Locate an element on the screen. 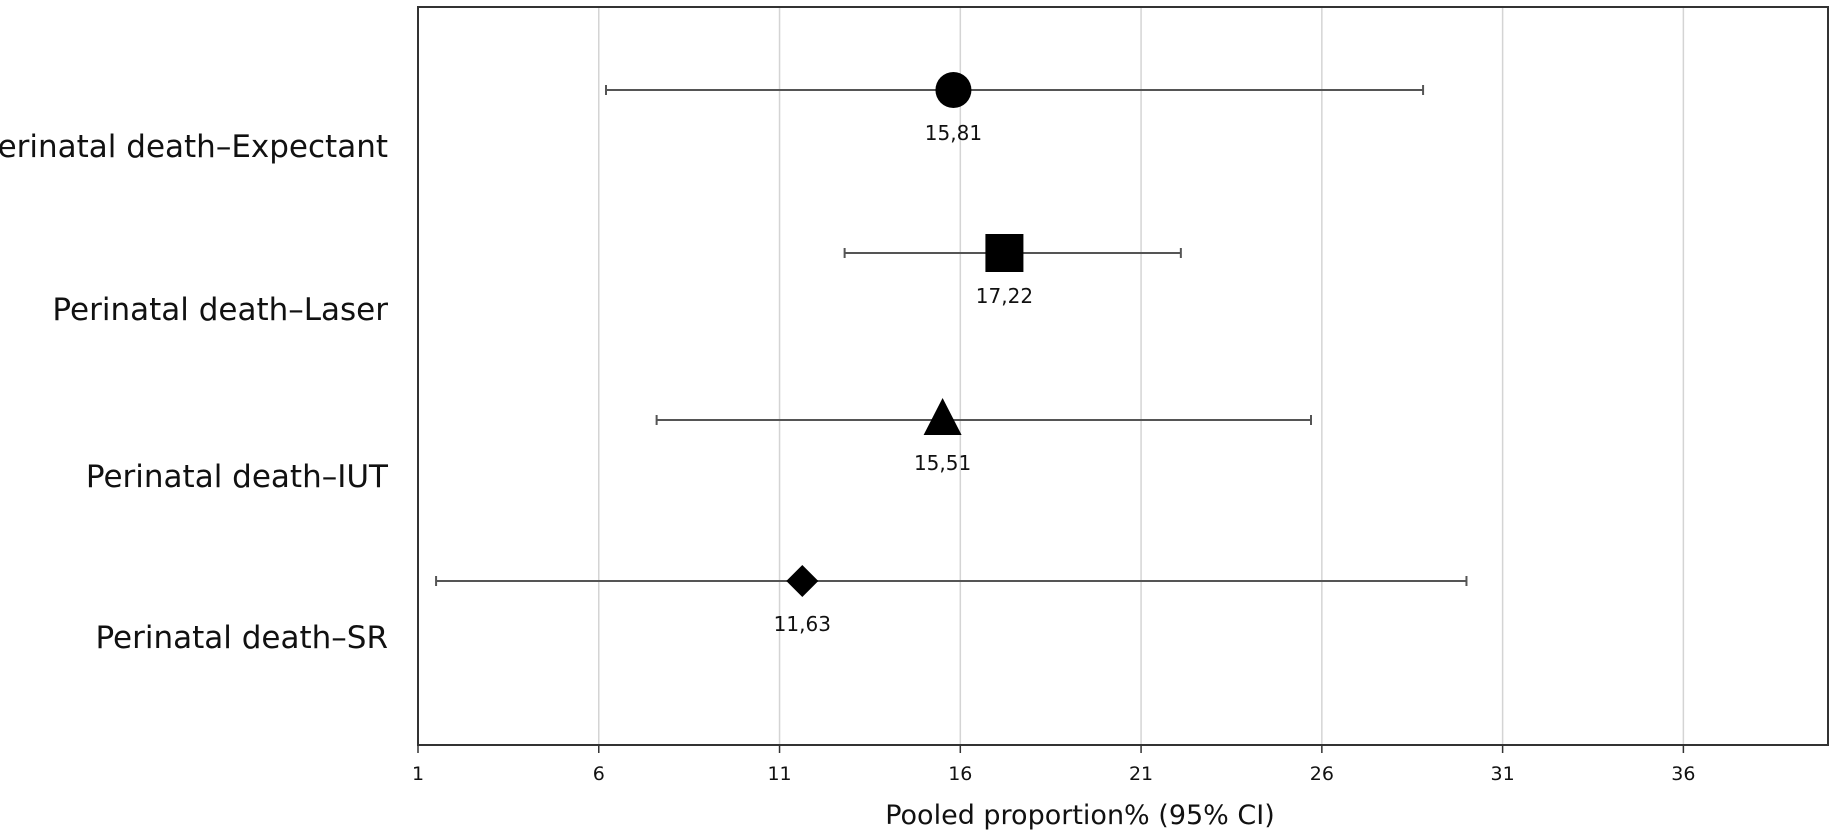 The image size is (1839, 833). value-label: 15,81 is located at coordinates (953, 133).